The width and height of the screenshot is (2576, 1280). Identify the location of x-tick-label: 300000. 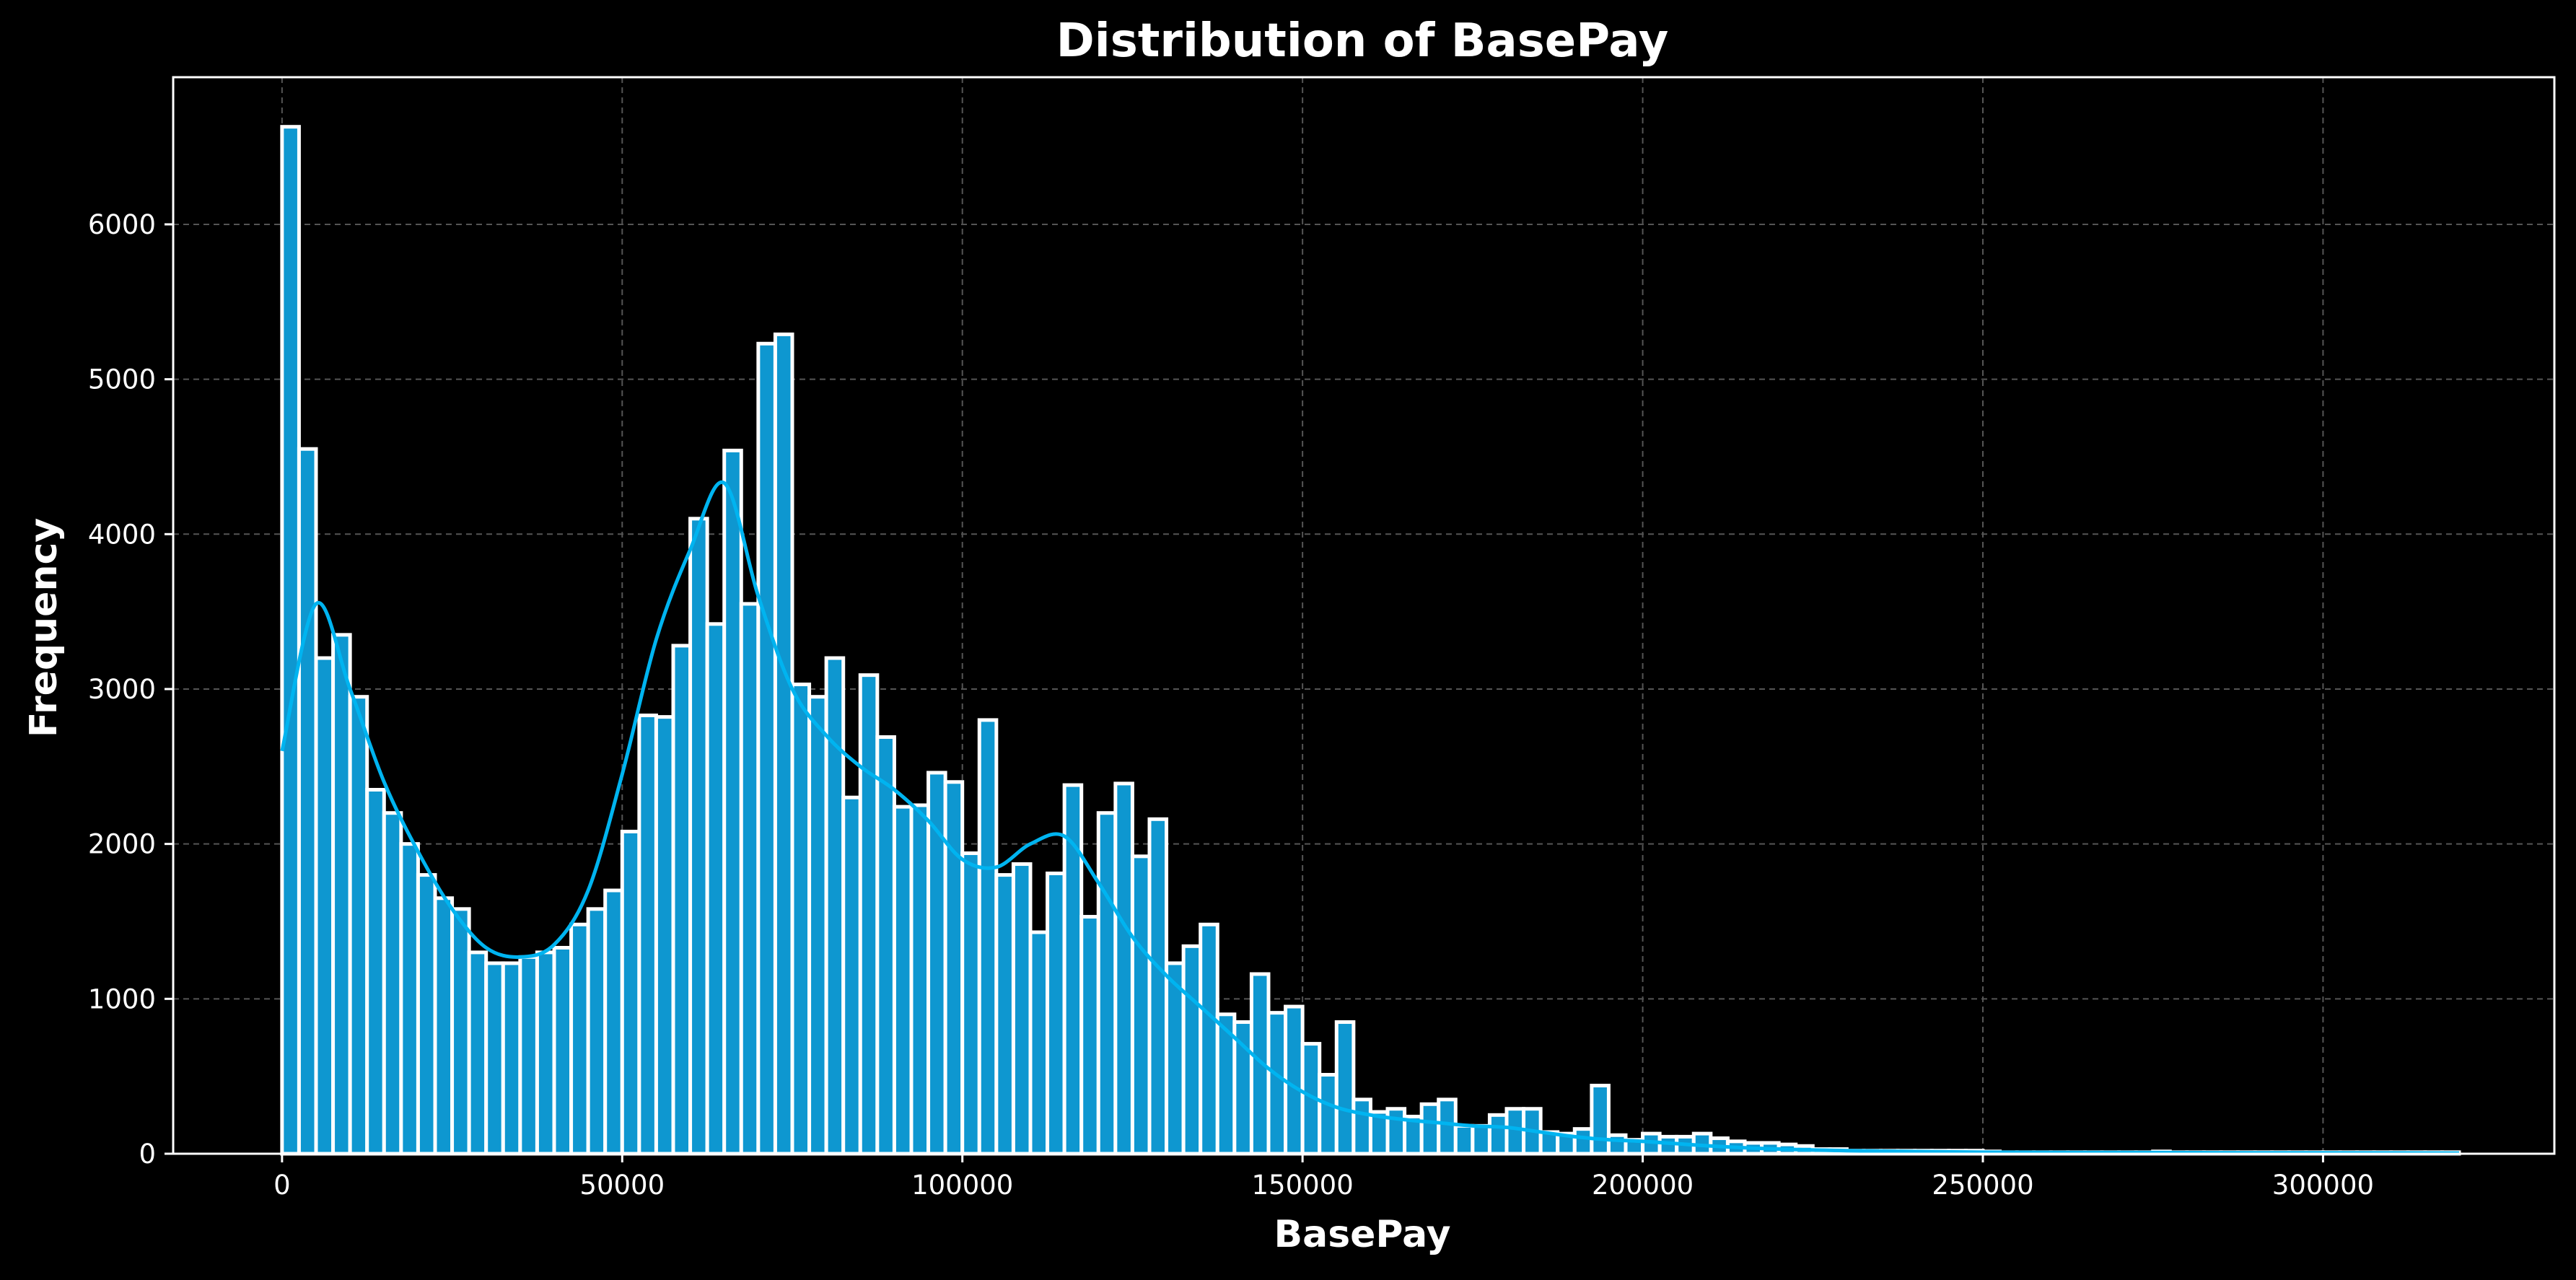
(2323, 1185).